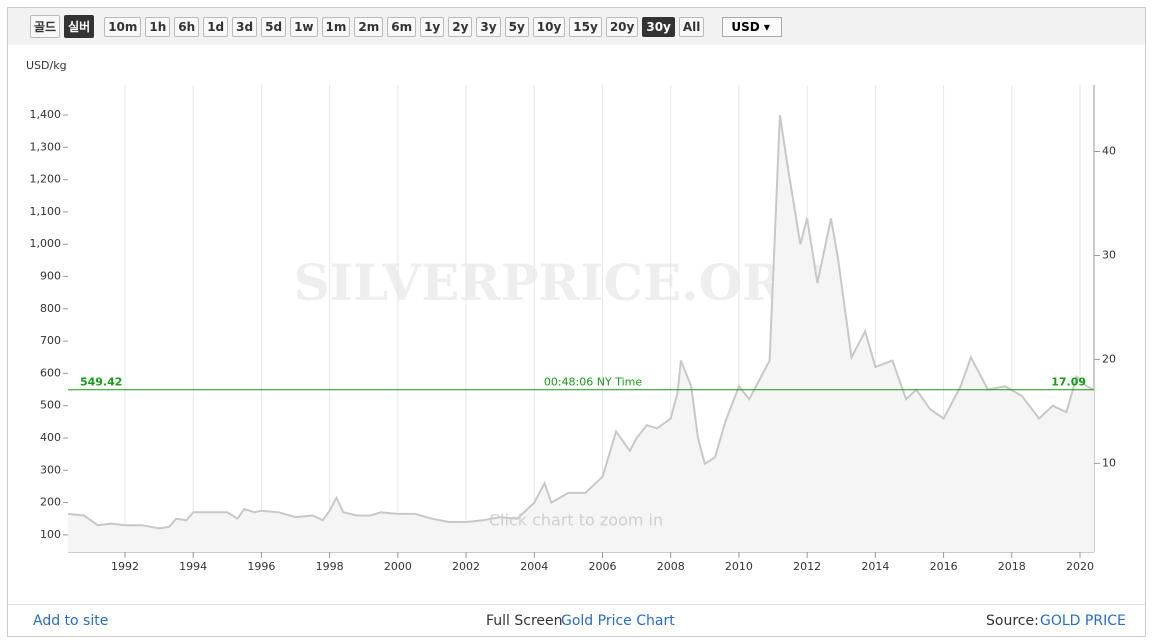 Image resolution: width=1153 pixels, height=643 pixels. What do you see at coordinates (187, 26) in the screenshot?
I see `range-button: 6h` at bounding box center [187, 26].